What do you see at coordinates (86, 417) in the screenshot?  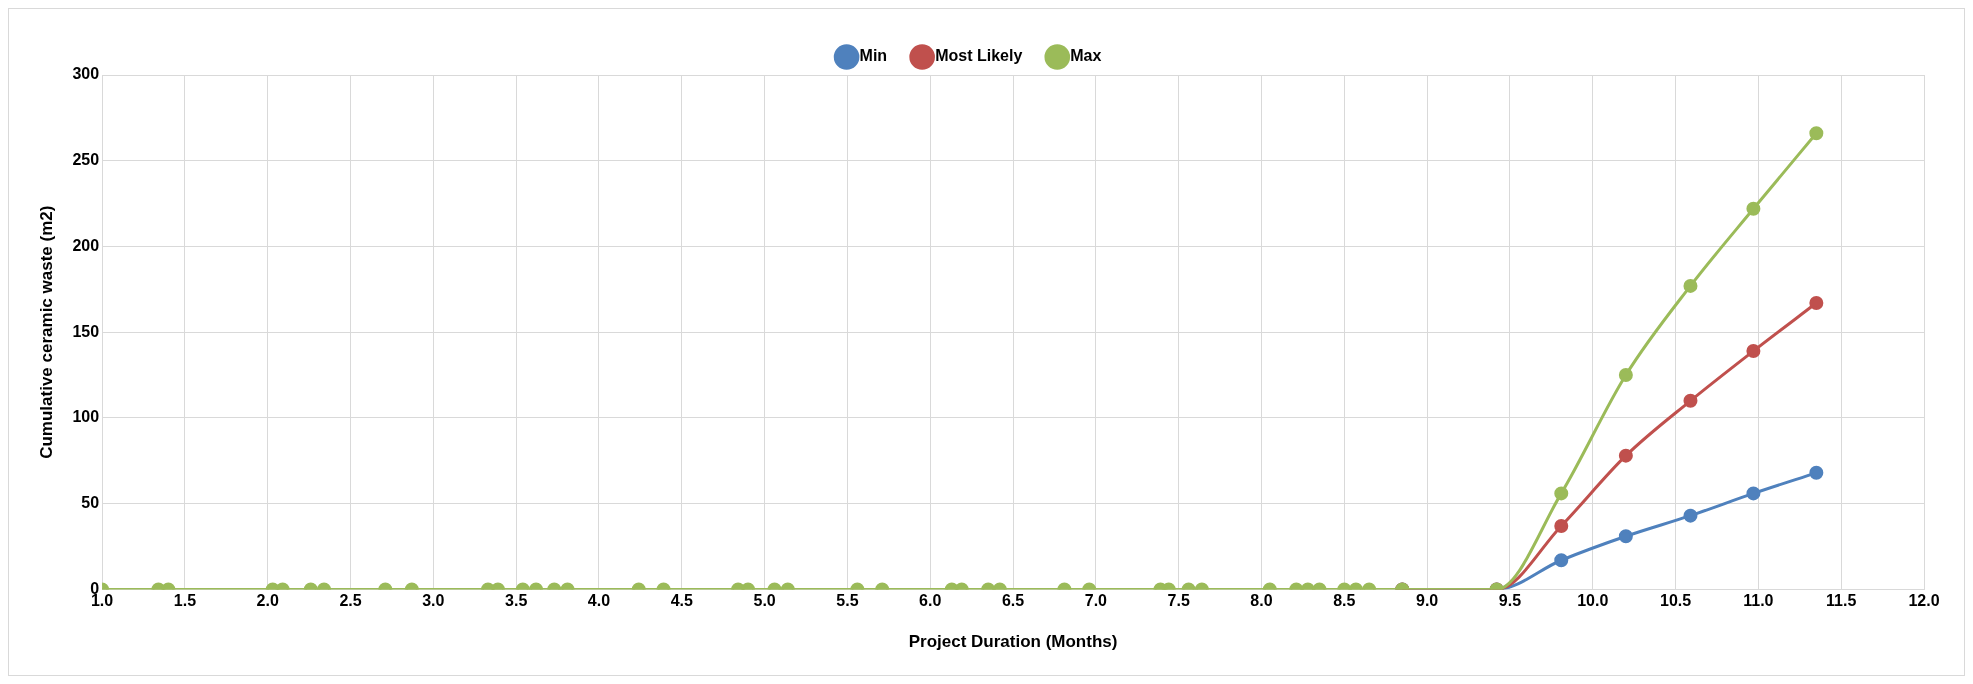 I see `y-tick-label: 100` at bounding box center [86, 417].